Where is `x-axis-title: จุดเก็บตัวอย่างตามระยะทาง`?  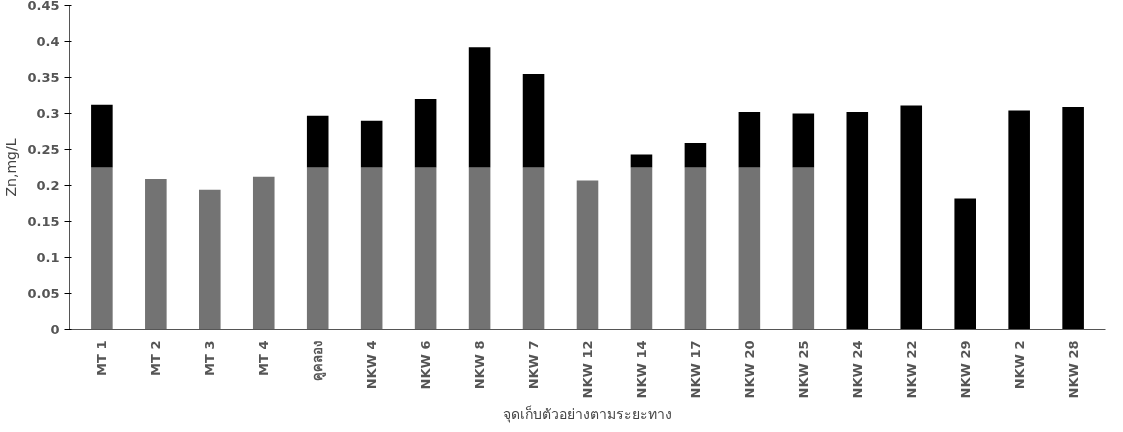
x-axis-title: จุดเก็บตัวอย่างตามระยะทาง is located at coordinates (587, 414).